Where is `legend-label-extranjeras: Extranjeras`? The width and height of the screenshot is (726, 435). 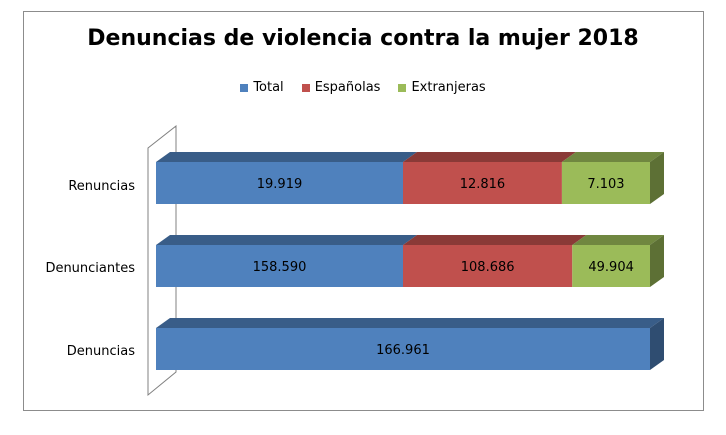
legend-label-extranjeras: Extranjeras is located at coordinates (448, 87).